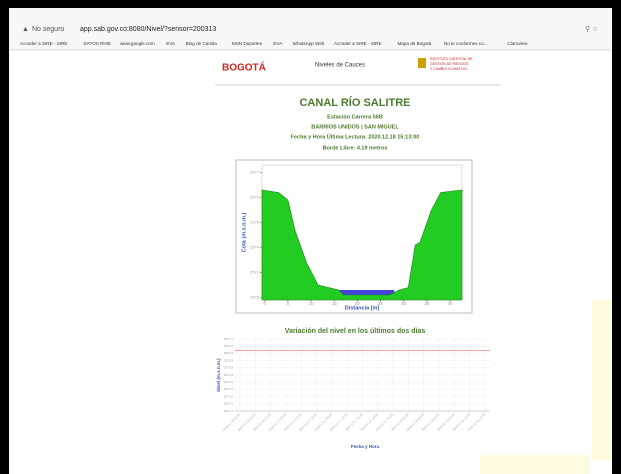 This screenshot has height=474, width=621. I want to click on y-tick-label: 2575.5, so click(229, 360).